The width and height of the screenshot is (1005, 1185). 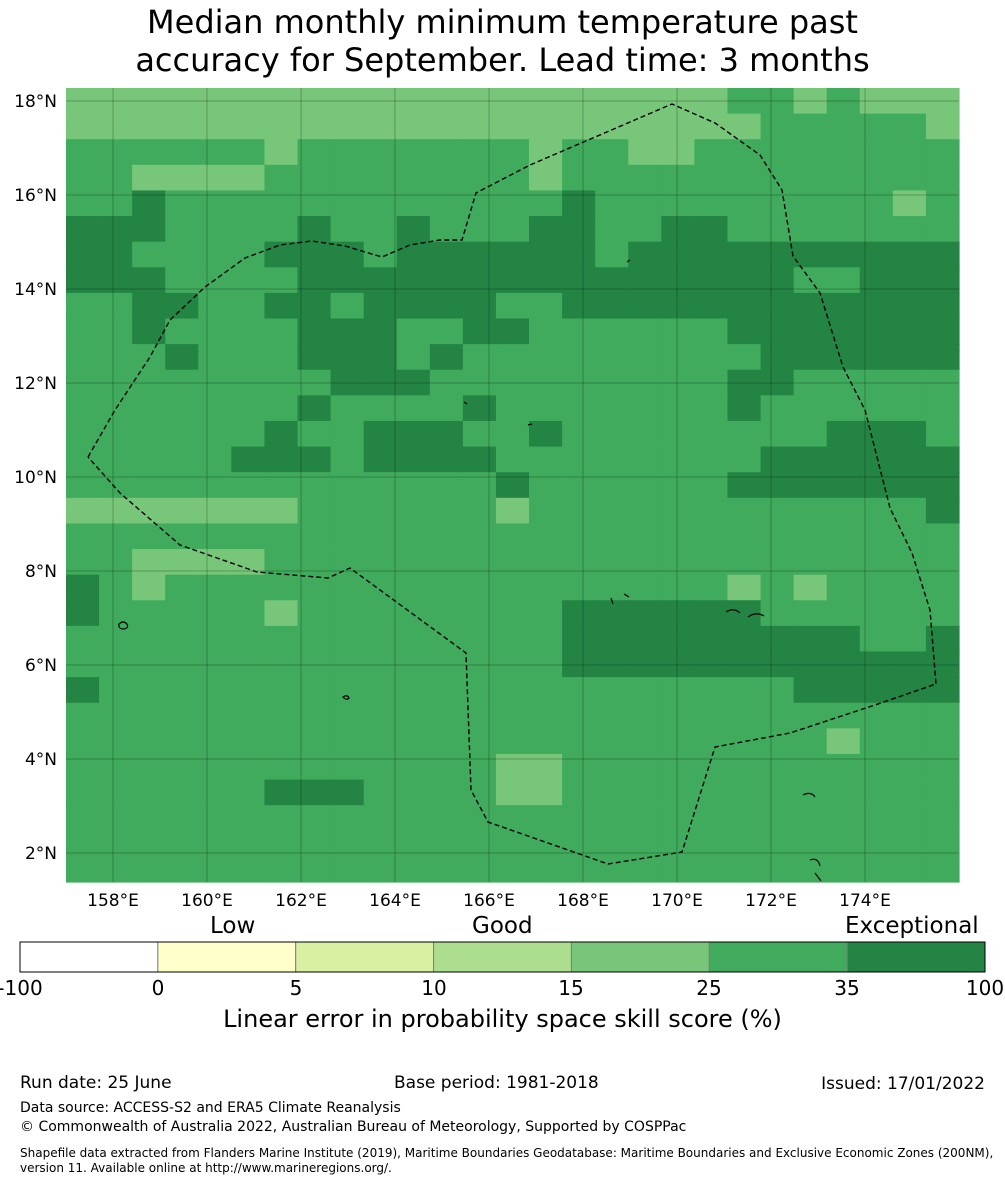 What do you see at coordinates (502, 957) in the screenshot?
I see `colorbar-outline` at bounding box center [502, 957].